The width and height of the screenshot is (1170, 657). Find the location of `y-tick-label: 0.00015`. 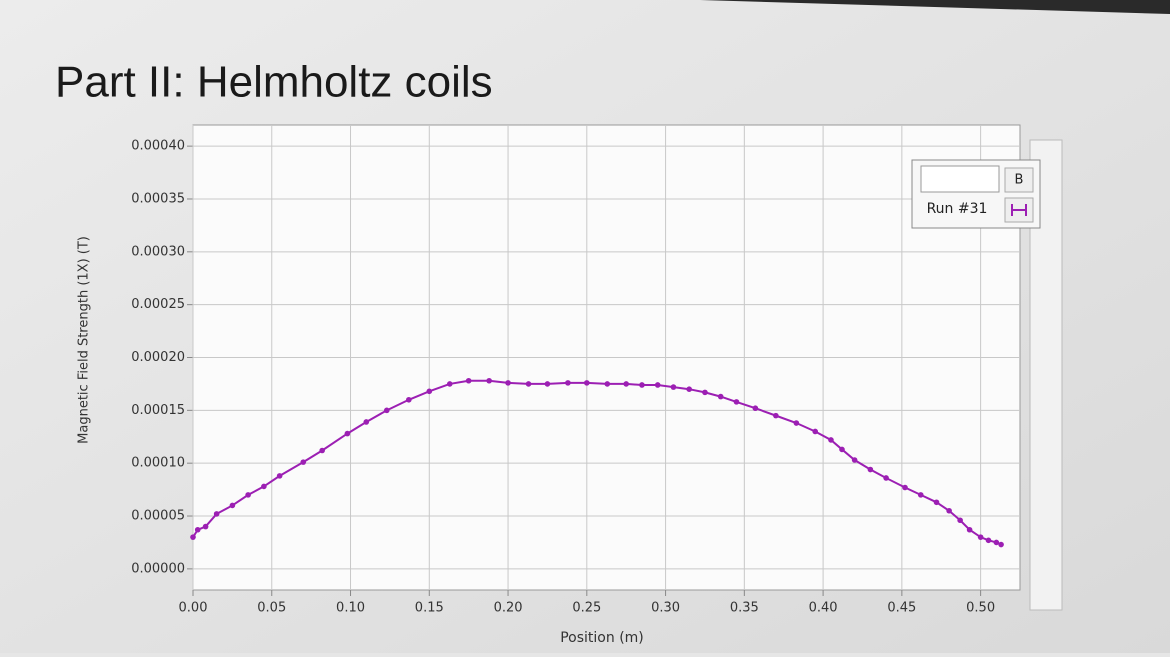

y-tick-label: 0.00015 is located at coordinates (158, 410).